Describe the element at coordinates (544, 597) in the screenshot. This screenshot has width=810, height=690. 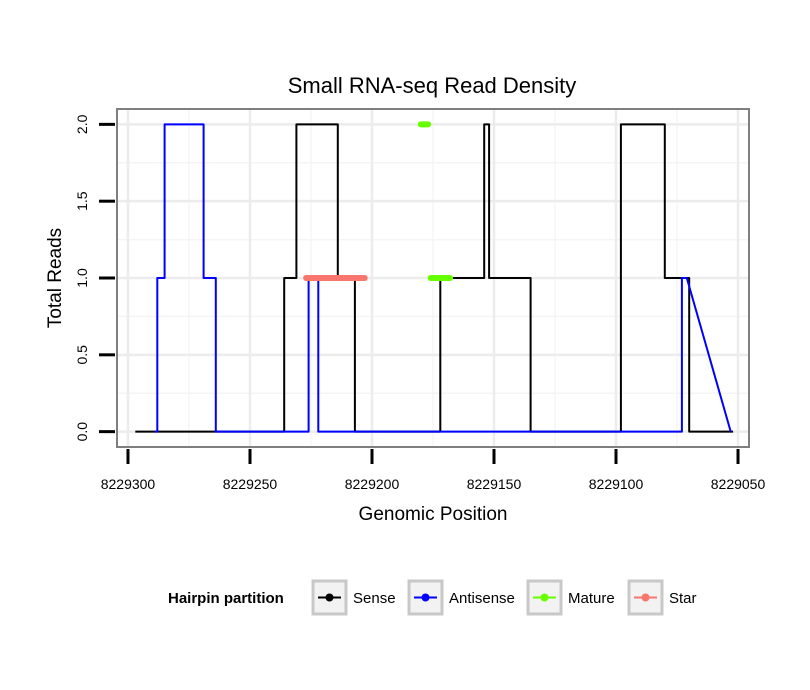
I see `legend-key-point-mature` at that location.